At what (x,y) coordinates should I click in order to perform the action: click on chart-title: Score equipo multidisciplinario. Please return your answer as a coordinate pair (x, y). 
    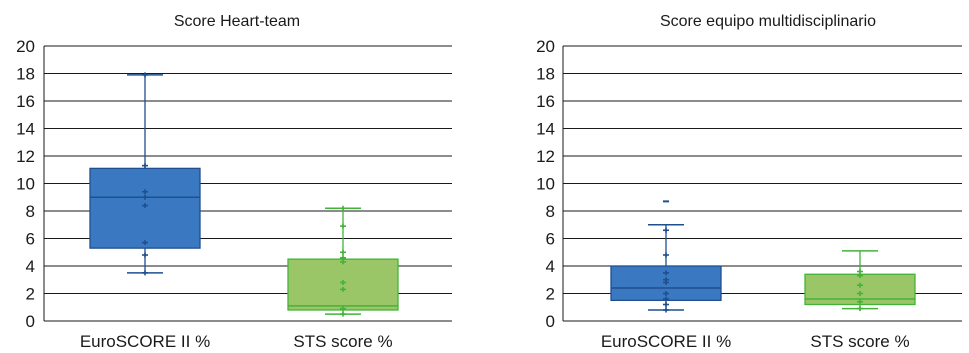
    Looking at the image, I should click on (768, 21).